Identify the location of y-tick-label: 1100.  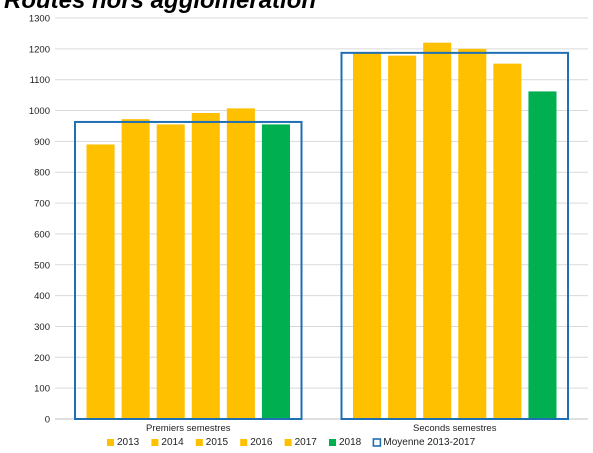
(40, 80).